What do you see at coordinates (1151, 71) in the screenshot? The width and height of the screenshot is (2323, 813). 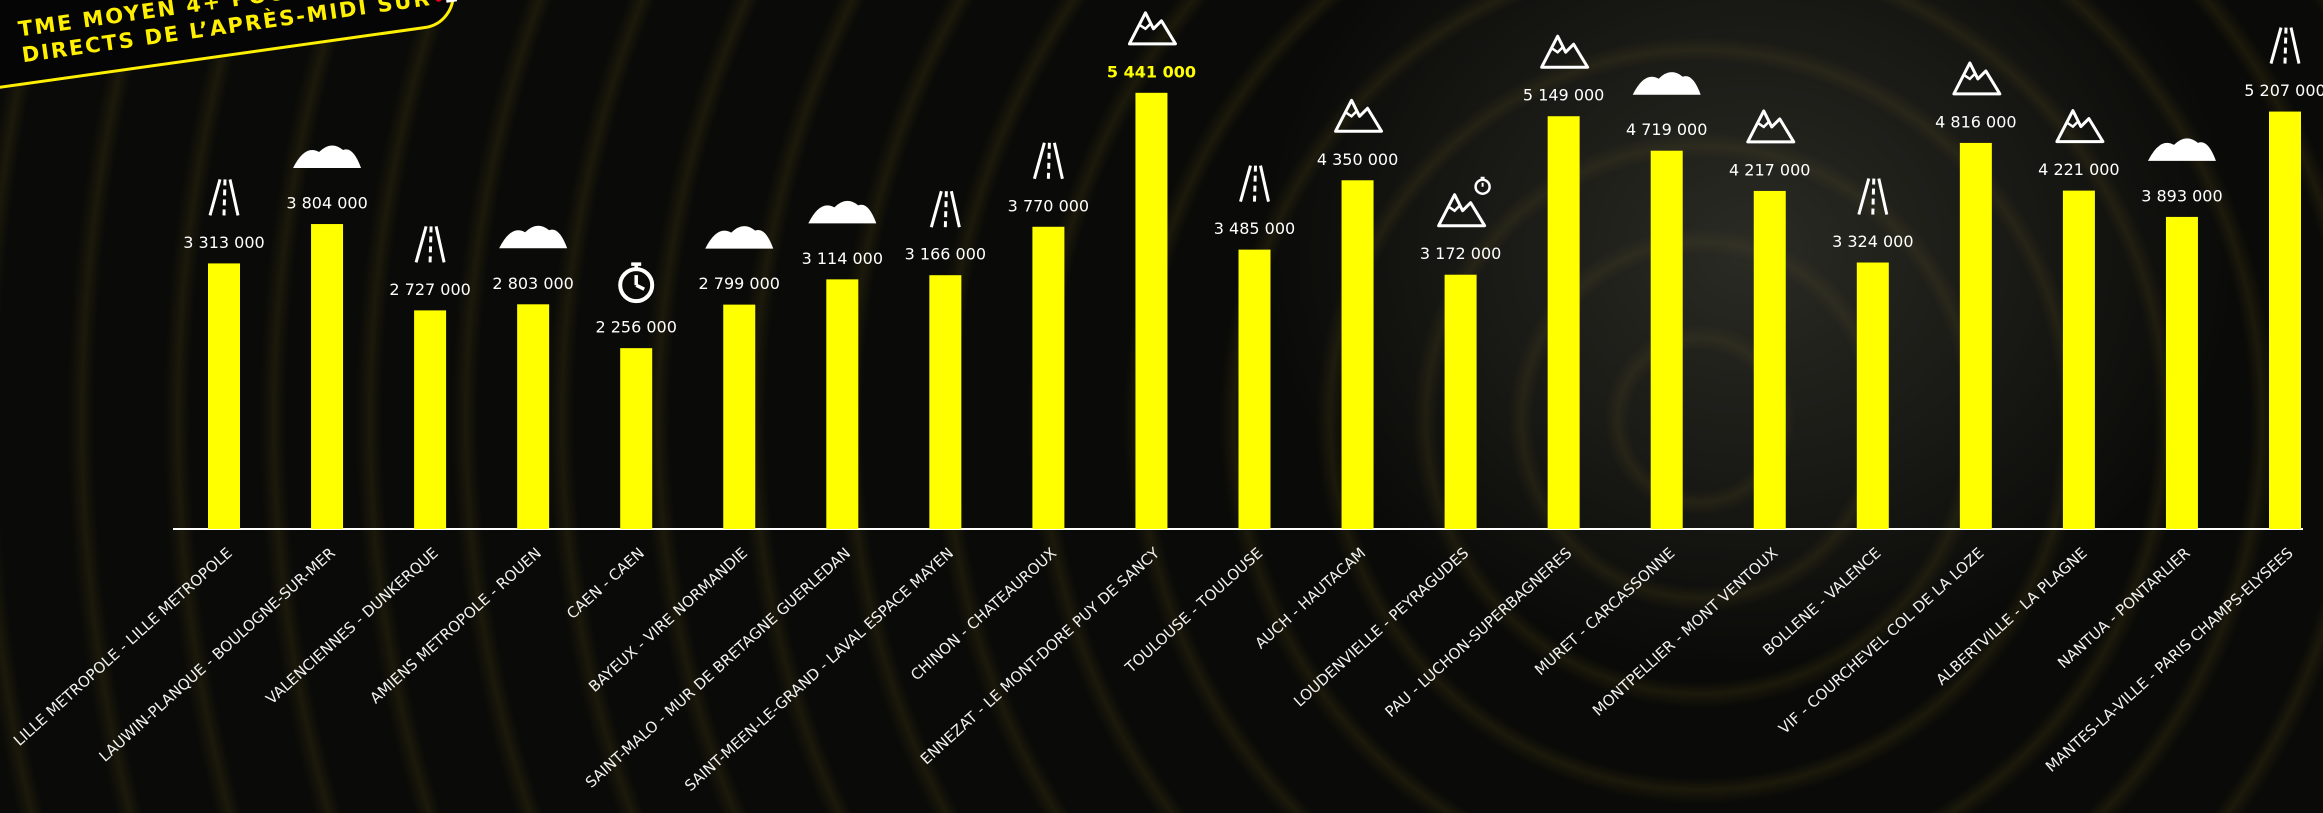 I see `value-label: 5 441 000` at bounding box center [1151, 71].